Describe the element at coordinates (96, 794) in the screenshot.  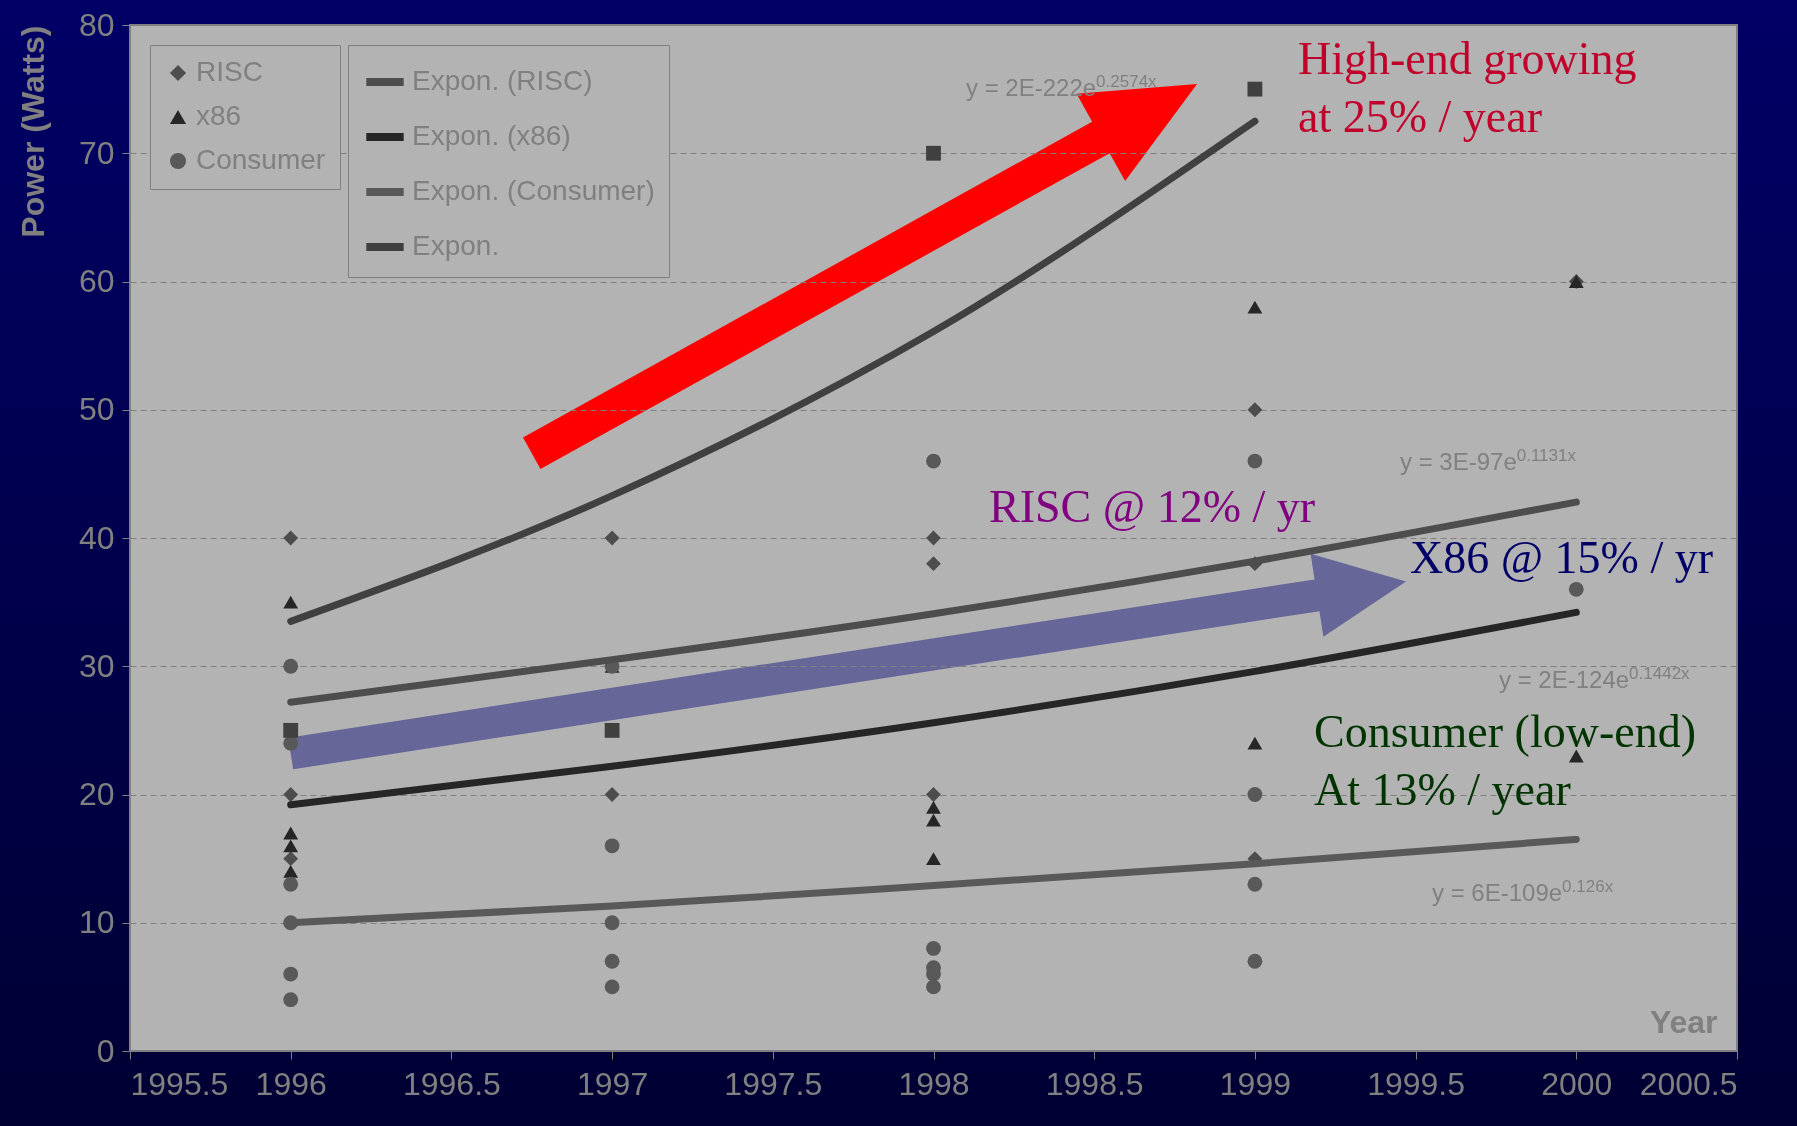
I see `y-tick-label: 20` at that location.